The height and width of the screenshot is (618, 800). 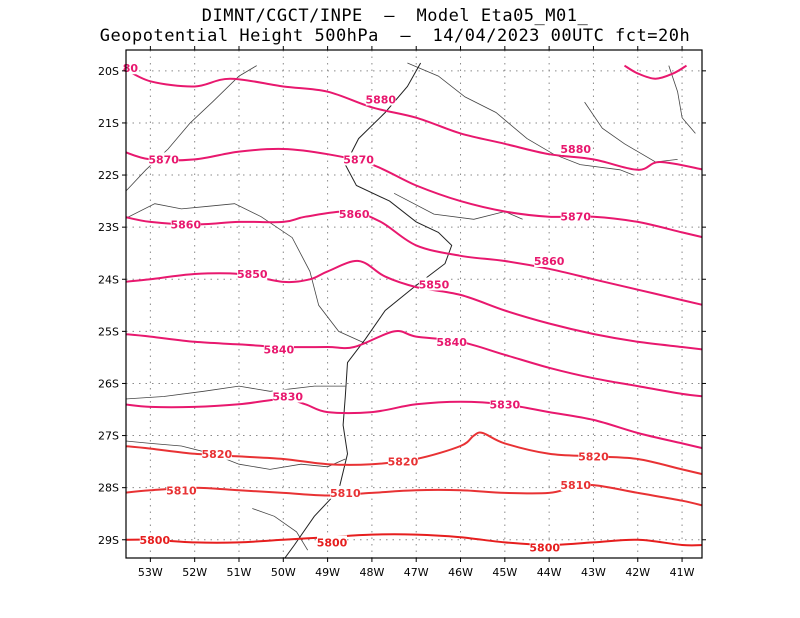 What do you see at coordinates (131, 68) in the screenshot?
I see `contour-label: 80` at bounding box center [131, 68].